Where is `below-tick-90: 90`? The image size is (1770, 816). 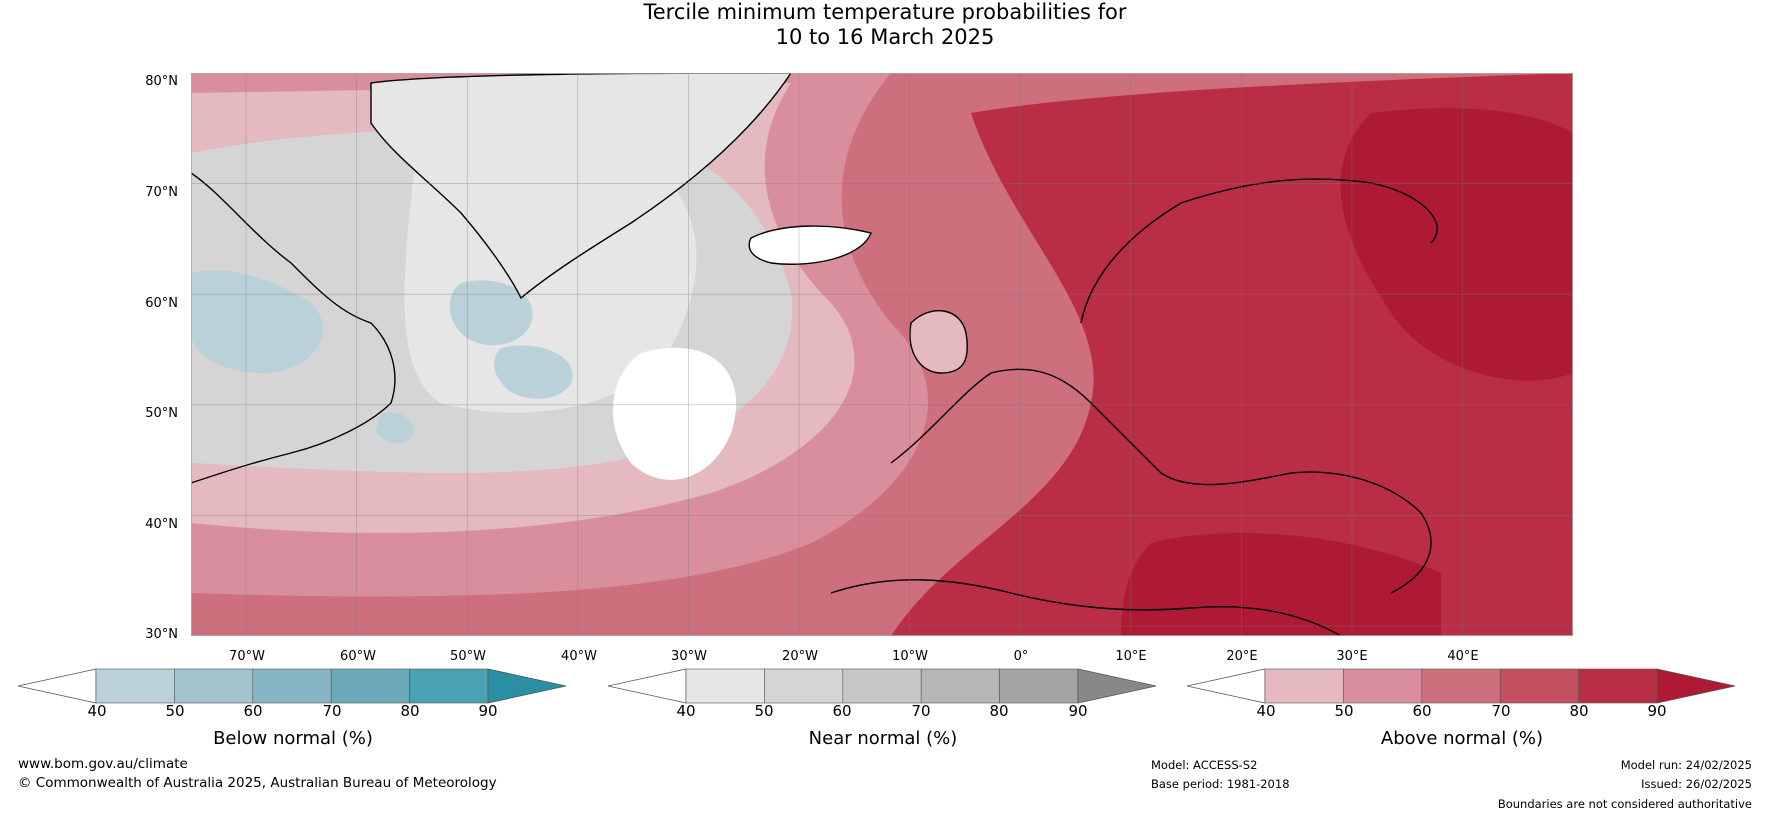 below-tick-90: 90 is located at coordinates (488, 711).